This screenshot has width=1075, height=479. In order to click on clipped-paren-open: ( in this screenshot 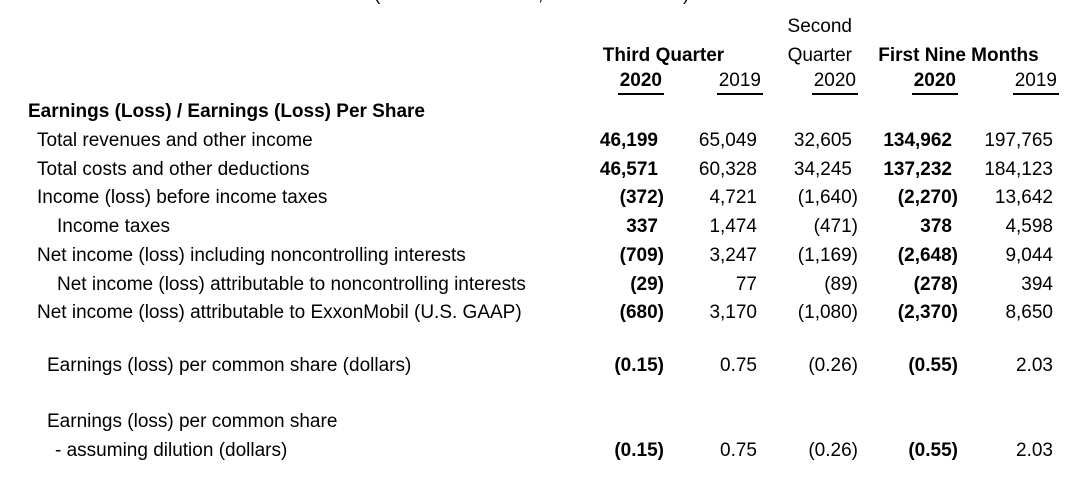, I will do `click(377, 3)`.